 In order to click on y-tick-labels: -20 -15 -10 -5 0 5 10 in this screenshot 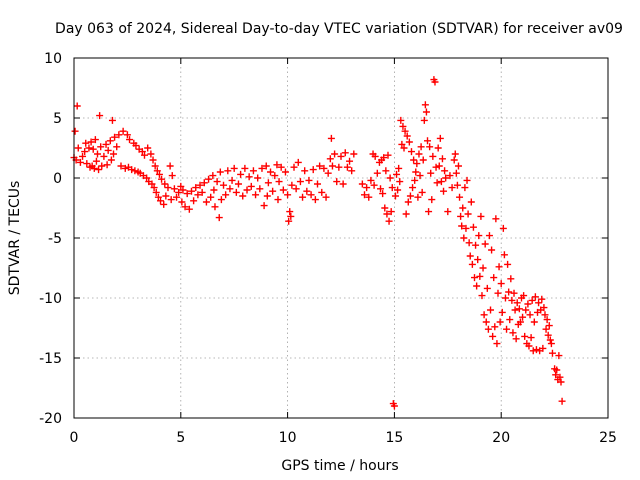, I will do `click(50, 239)`.